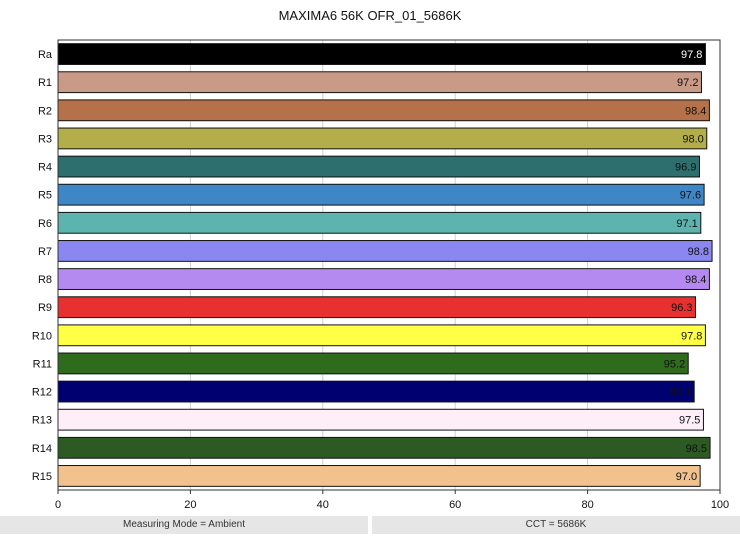 This screenshot has height=552, width=740. I want to click on x-tick-label-4: 80, so click(587, 505).